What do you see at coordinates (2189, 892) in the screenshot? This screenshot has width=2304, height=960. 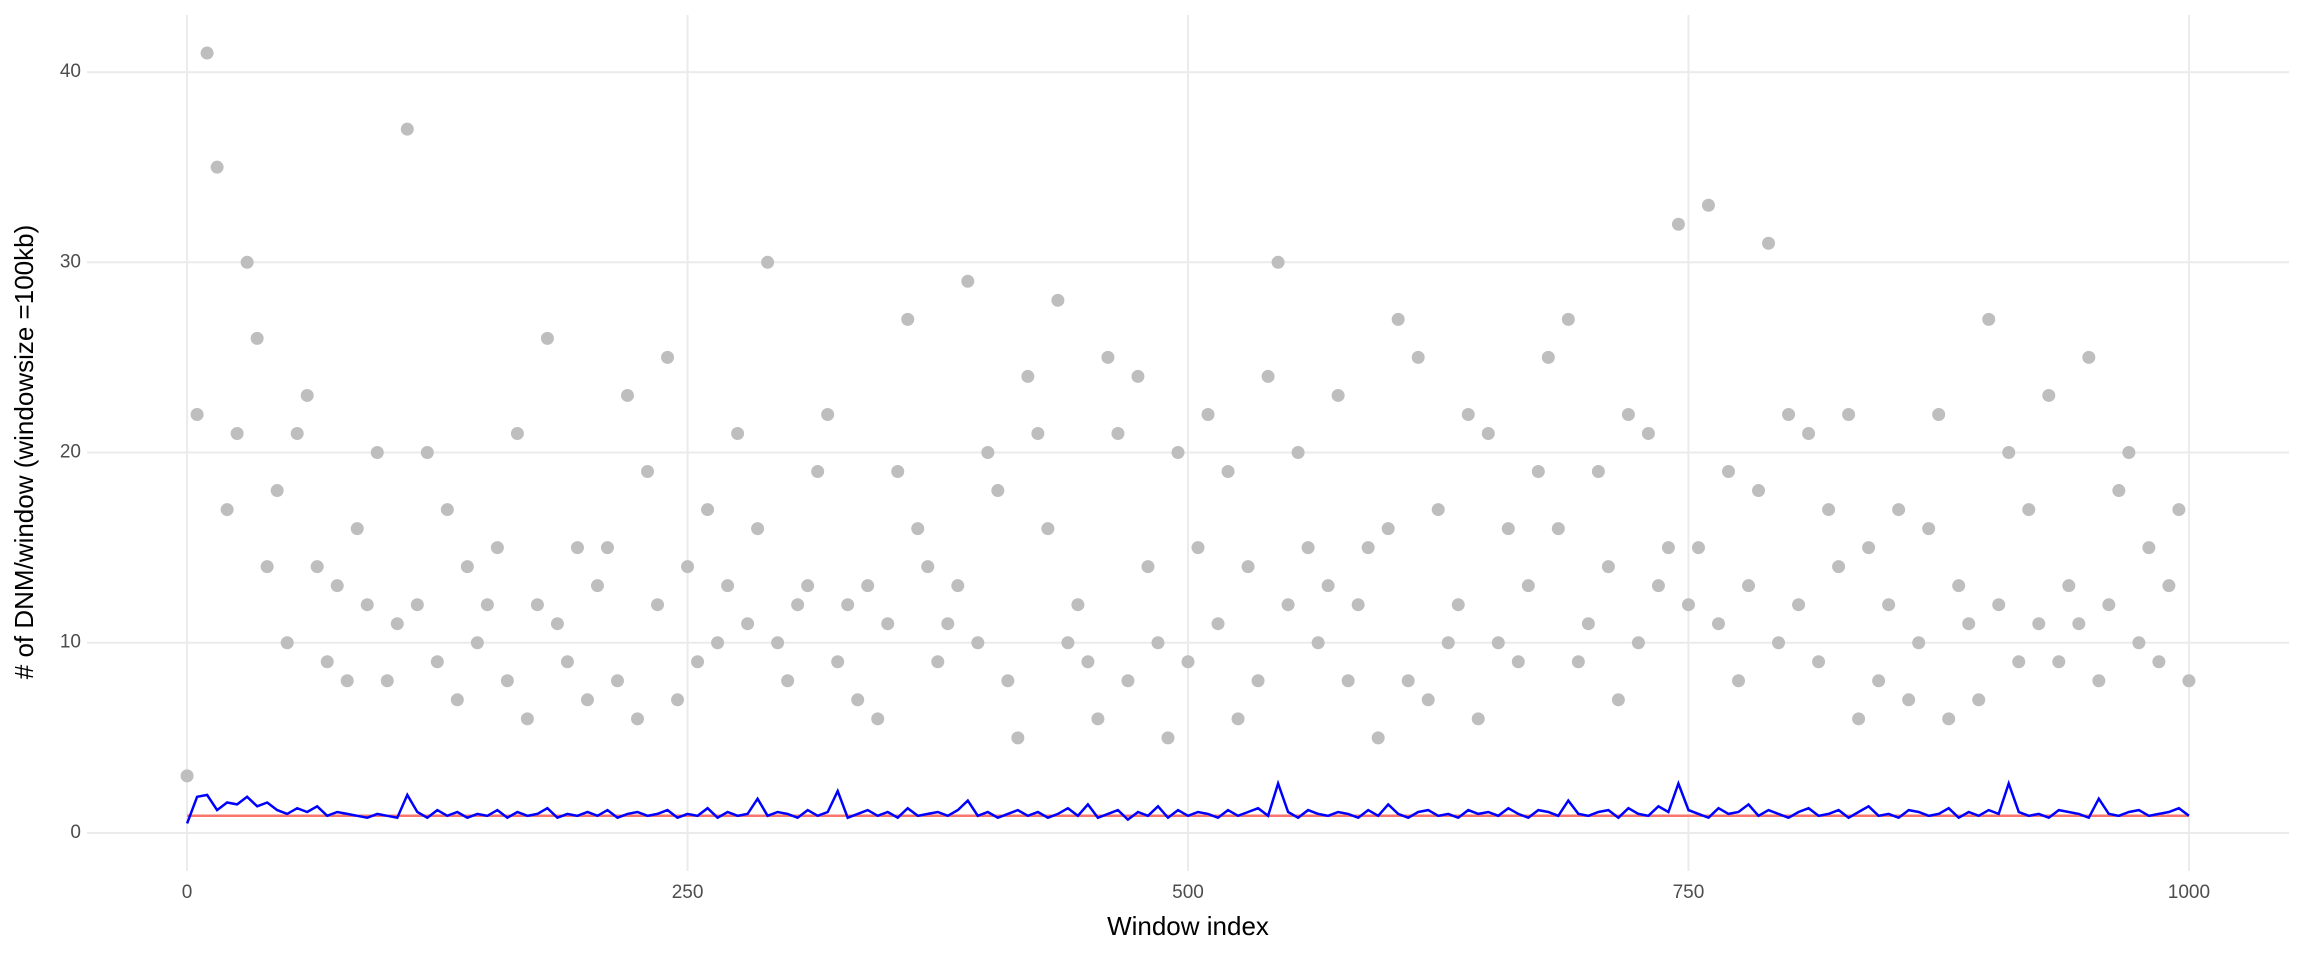 I see `x-tick-label: 1000` at bounding box center [2189, 892].